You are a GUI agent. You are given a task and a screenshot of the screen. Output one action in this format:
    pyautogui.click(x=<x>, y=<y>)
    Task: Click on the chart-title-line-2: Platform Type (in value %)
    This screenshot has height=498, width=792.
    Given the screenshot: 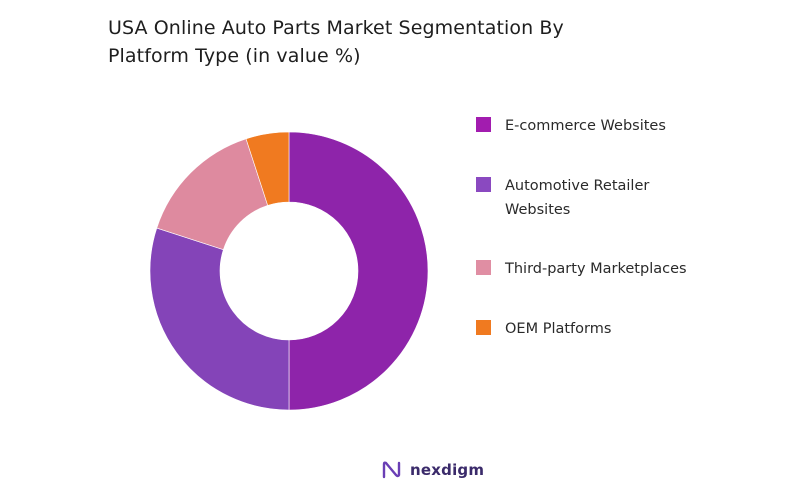 What is the action you would take?
    pyautogui.click(x=234, y=56)
    